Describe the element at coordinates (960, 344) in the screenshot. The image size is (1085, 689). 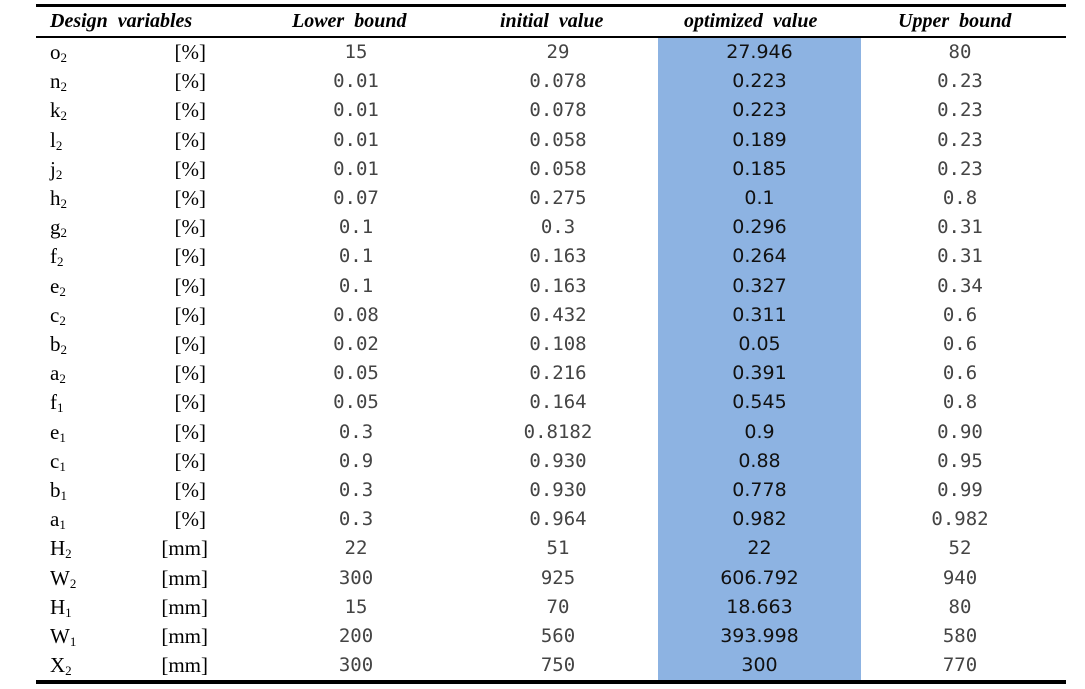
I see `upper-bound-cell: 0.6` at that location.